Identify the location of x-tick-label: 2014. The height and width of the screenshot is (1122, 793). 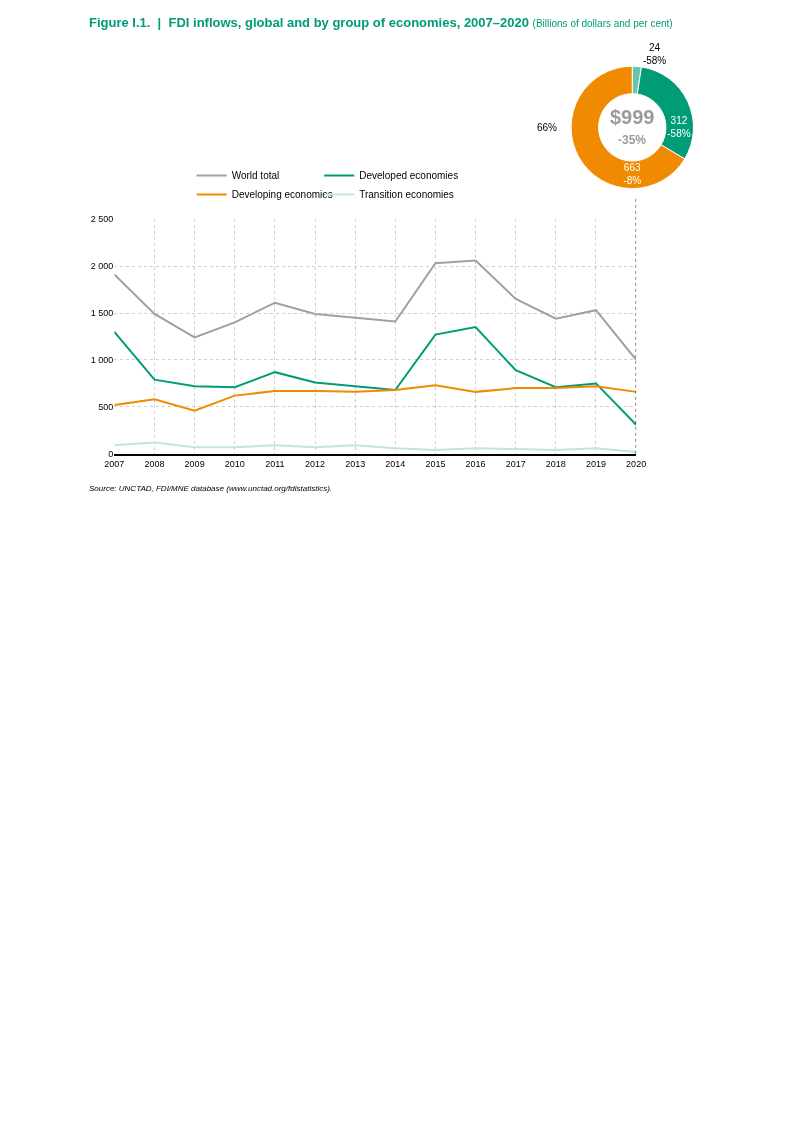
(395, 463).